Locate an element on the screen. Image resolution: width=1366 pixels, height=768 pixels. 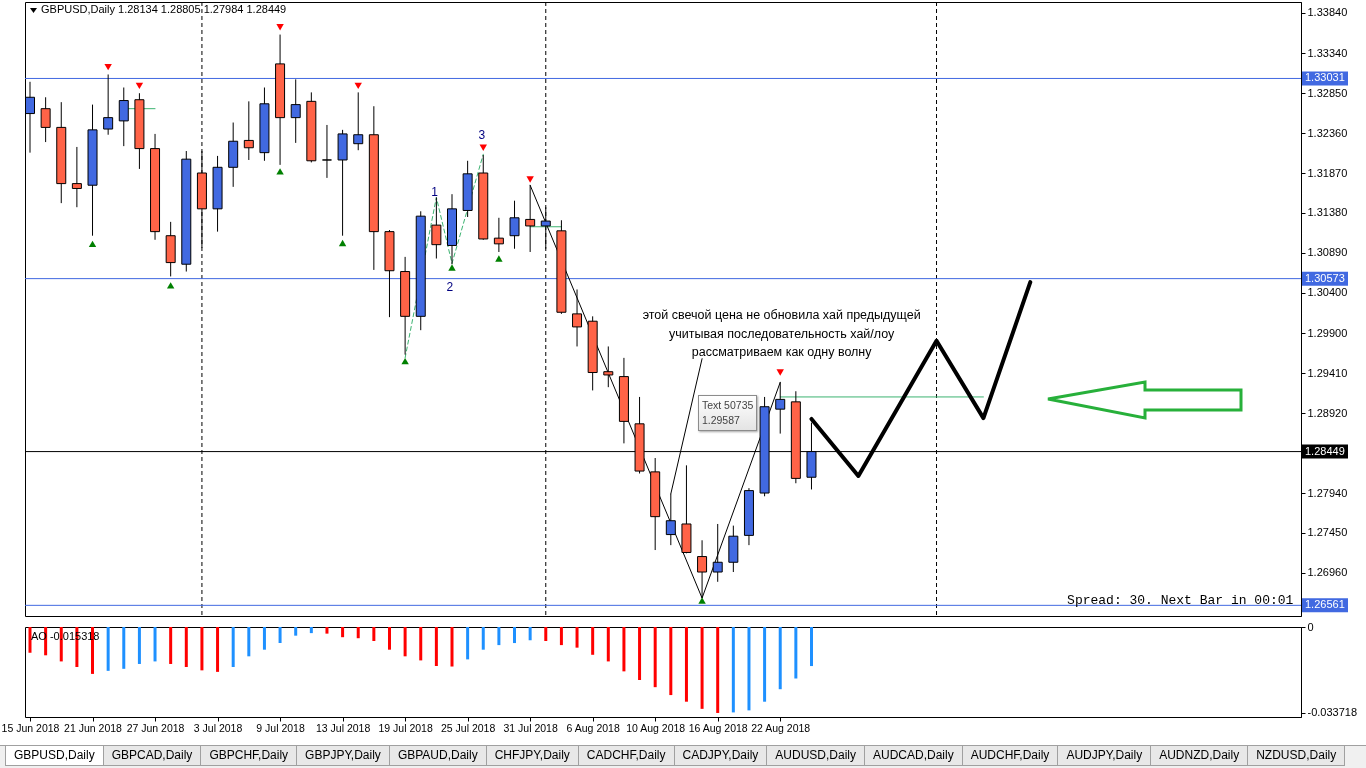
tab: AUDJPY,Daily is located at coordinates (1104, 756).